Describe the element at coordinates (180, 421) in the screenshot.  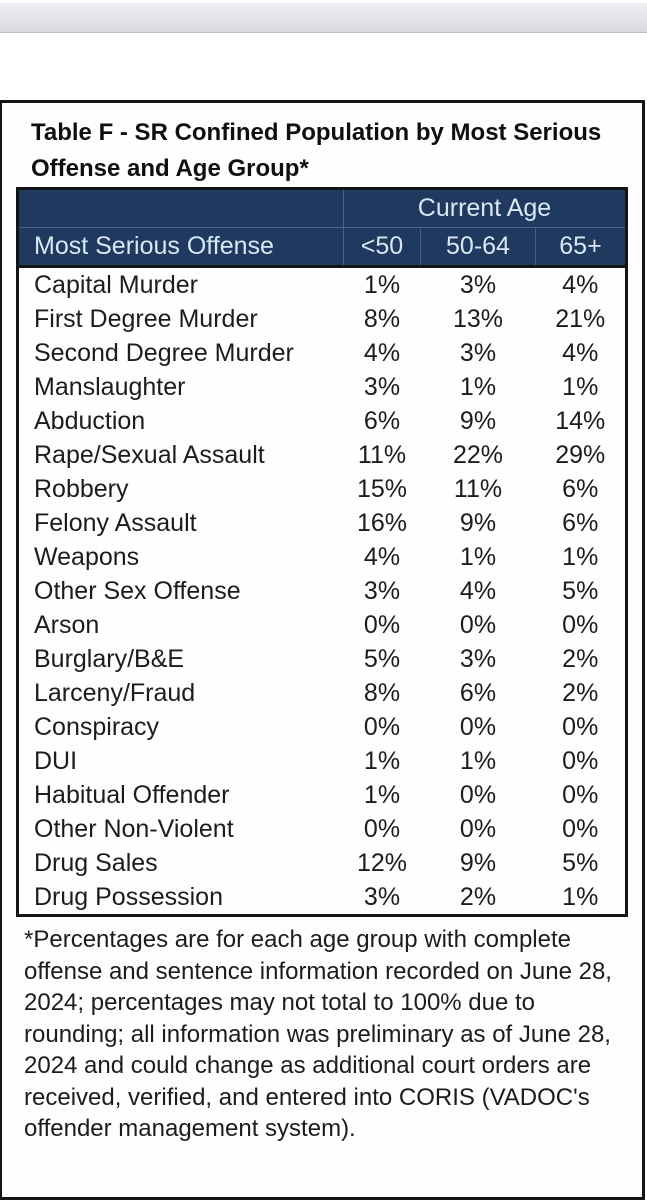
I see `offense-cell: Abduction` at that location.